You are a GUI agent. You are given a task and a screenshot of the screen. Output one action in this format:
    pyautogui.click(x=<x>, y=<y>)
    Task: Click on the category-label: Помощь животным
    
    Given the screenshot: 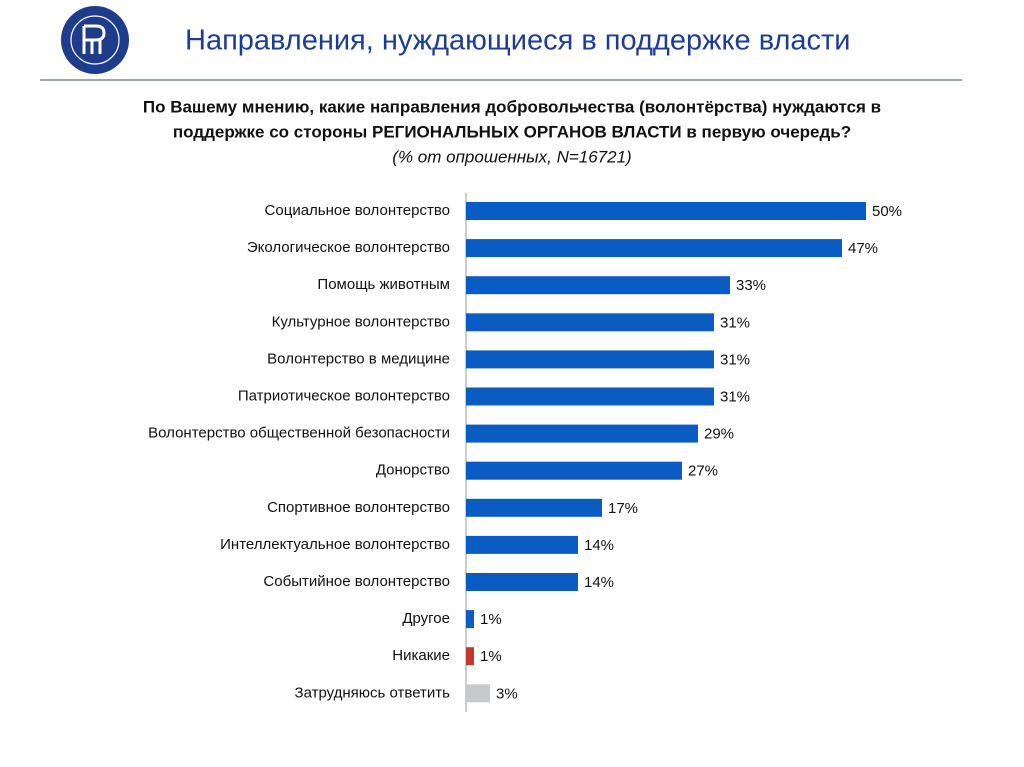 What is the action you would take?
    pyautogui.click(x=383, y=284)
    